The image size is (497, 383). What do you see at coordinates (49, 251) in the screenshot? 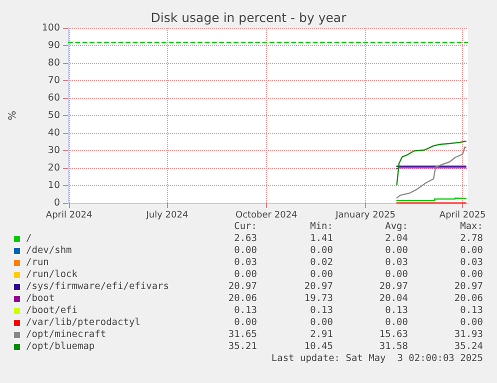
I see `legend-label: /dev/shm` at bounding box center [49, 251].